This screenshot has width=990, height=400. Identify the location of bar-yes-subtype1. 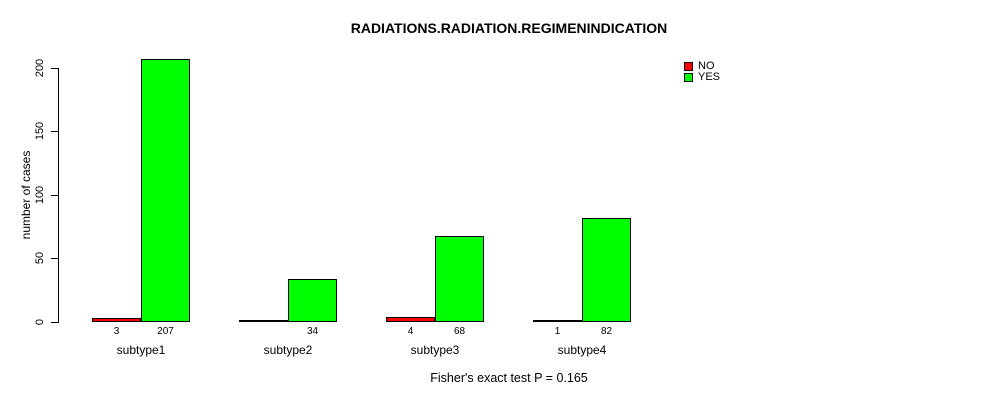
(165, 190).